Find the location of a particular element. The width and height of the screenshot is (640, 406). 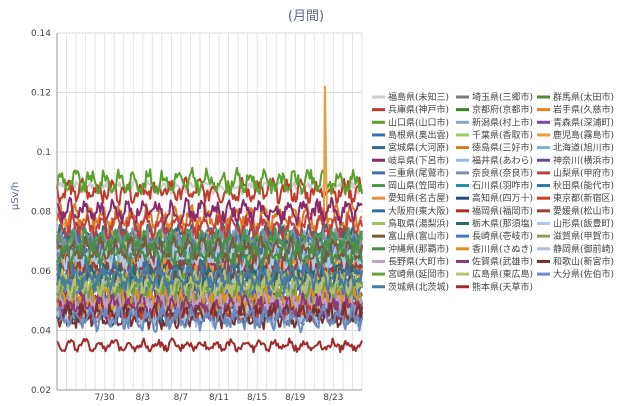

legend-item-label: 埼玉県(三郷市) is located at coordinates (502, 97).